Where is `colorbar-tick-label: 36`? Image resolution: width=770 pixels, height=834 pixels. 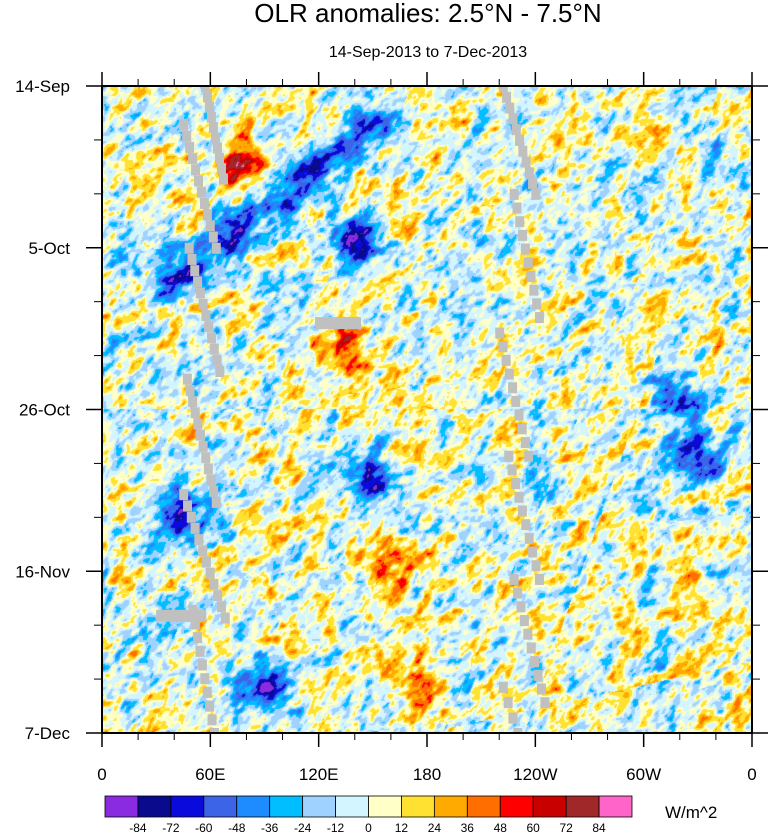
colorbar-tick-label: 36 is located at coordinates (468, 827).